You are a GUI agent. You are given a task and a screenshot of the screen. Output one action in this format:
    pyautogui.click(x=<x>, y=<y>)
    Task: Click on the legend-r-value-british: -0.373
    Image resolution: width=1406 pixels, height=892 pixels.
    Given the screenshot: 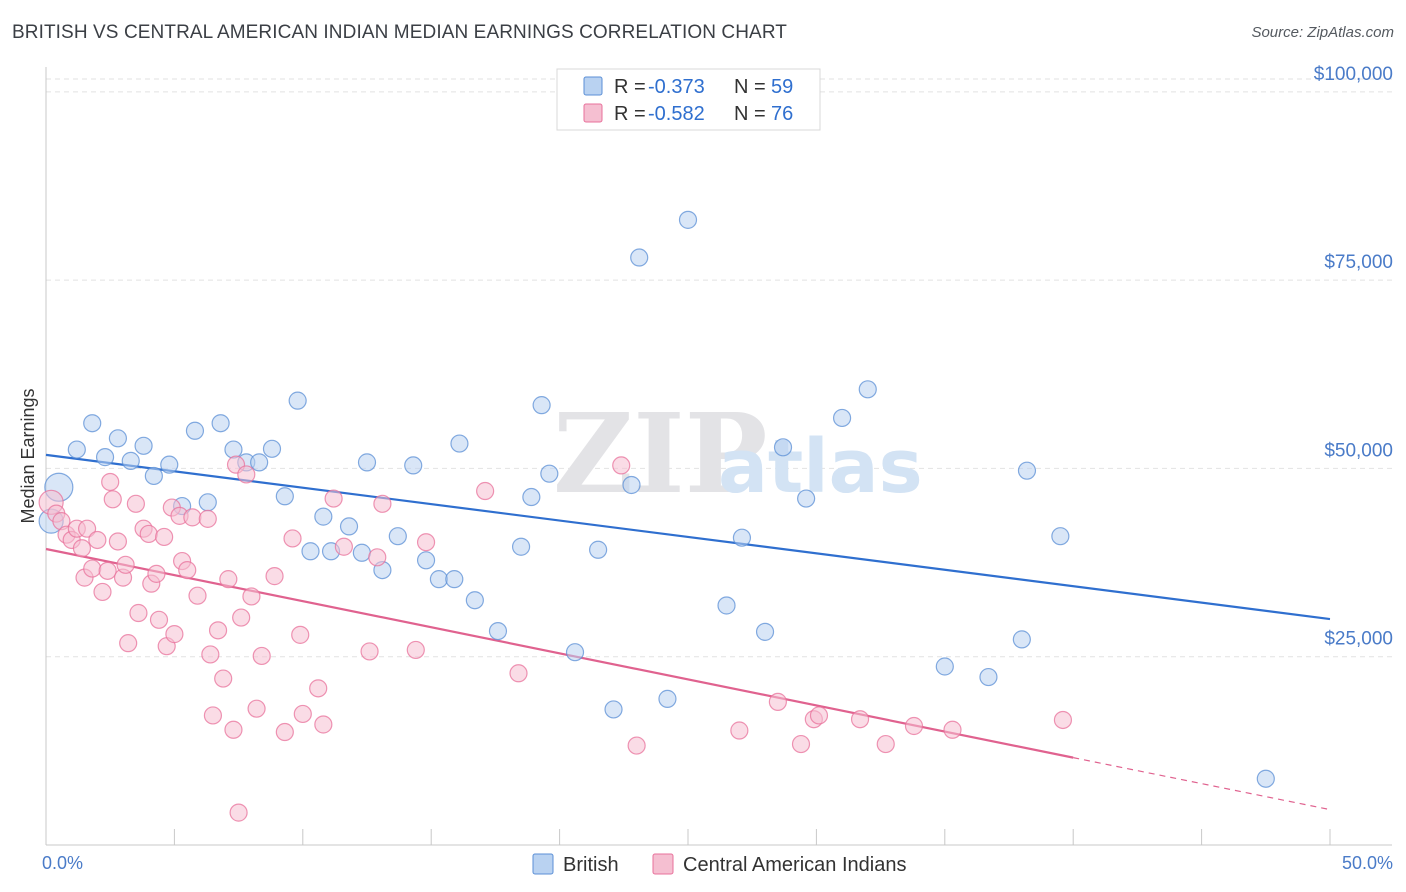 What is the action you would take?
    pyautogui.click(x=676, y=87)
    